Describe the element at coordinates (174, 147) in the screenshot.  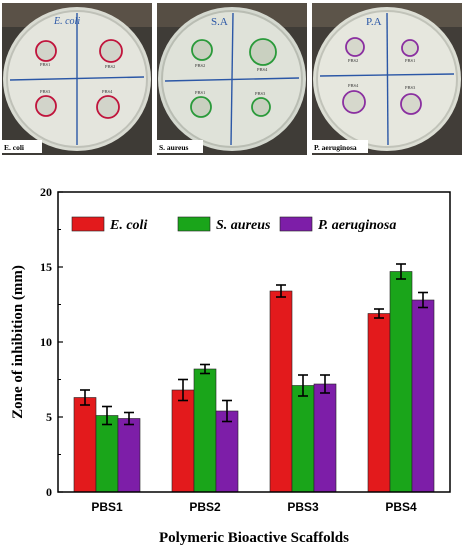
I see `photo-caption: S. aureus` at that location.